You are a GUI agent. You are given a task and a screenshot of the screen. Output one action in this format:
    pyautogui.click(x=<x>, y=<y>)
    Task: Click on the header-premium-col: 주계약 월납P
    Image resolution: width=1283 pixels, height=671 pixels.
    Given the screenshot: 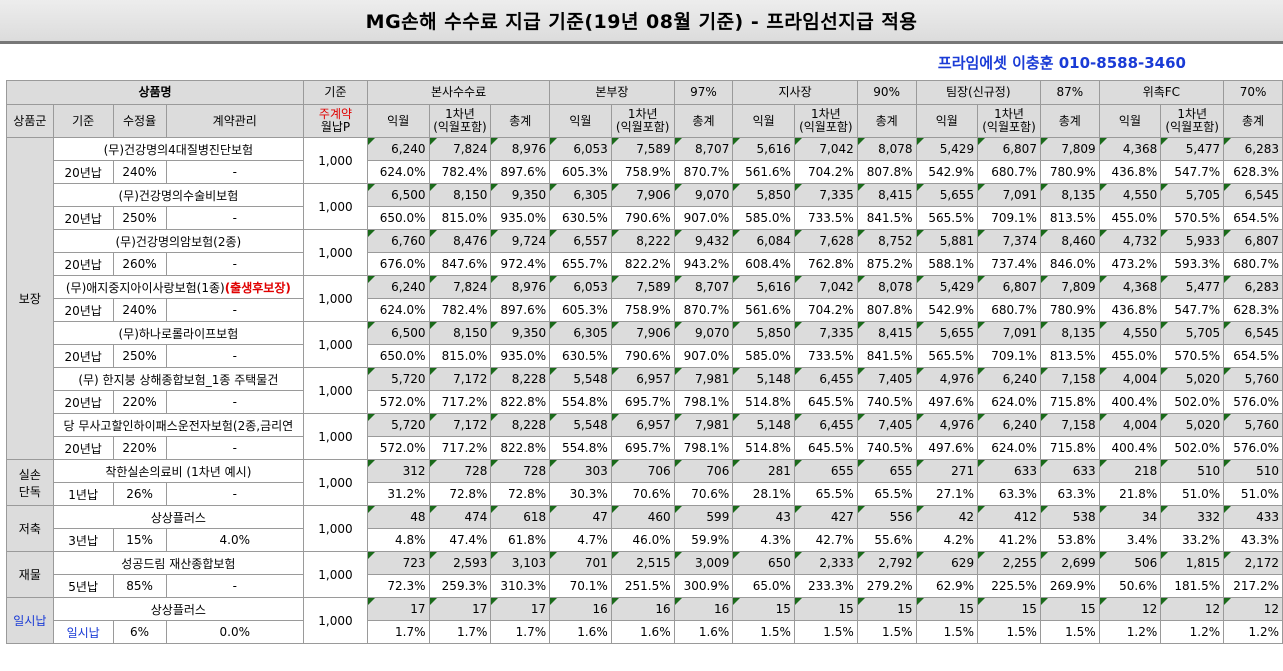 What is the action you would take?
    pyautogui.click(x=335, y=121)
    